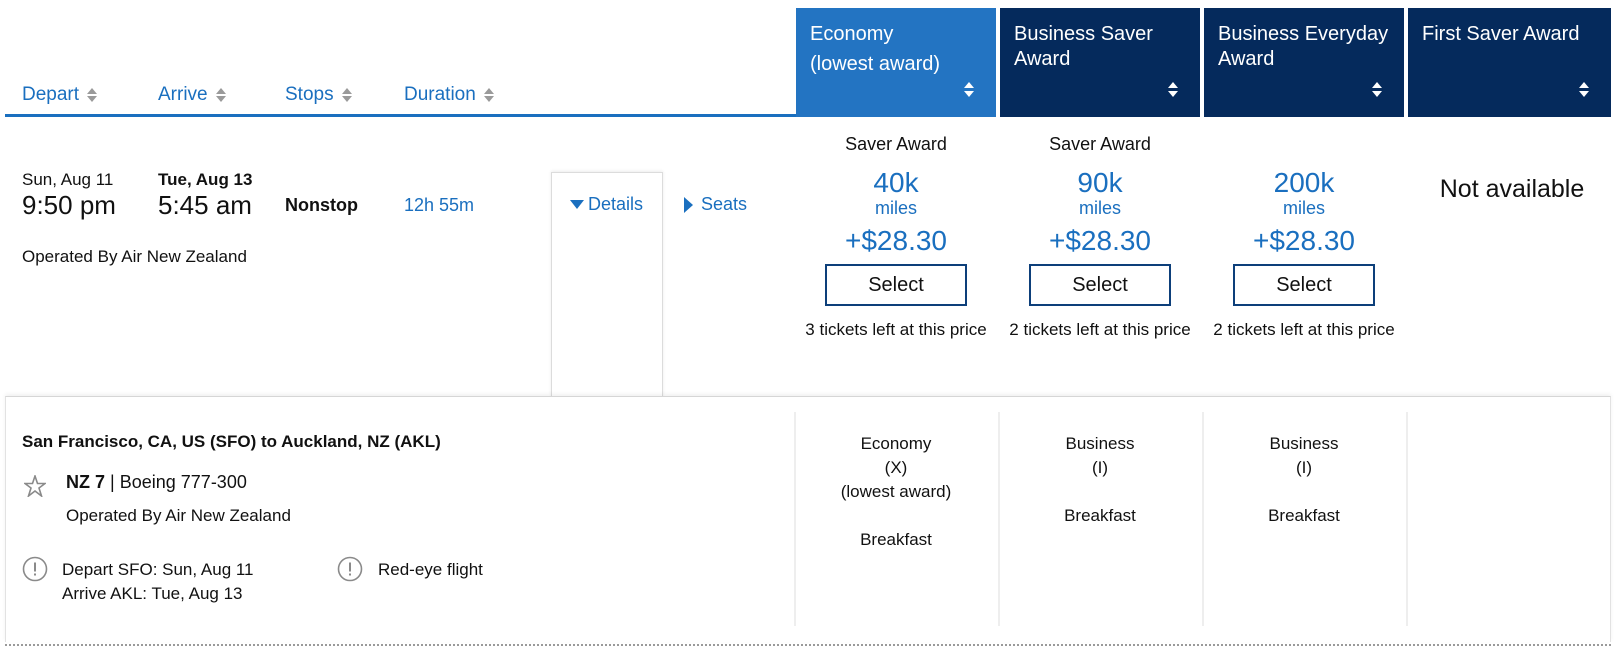 Image resolution: width=1616 pixels, height=652 pixels. What do you see at coordinates (1304, 285) in the screenshot?
I see `select-business-everyday-button: Select` at bounding box center [1304, 285].